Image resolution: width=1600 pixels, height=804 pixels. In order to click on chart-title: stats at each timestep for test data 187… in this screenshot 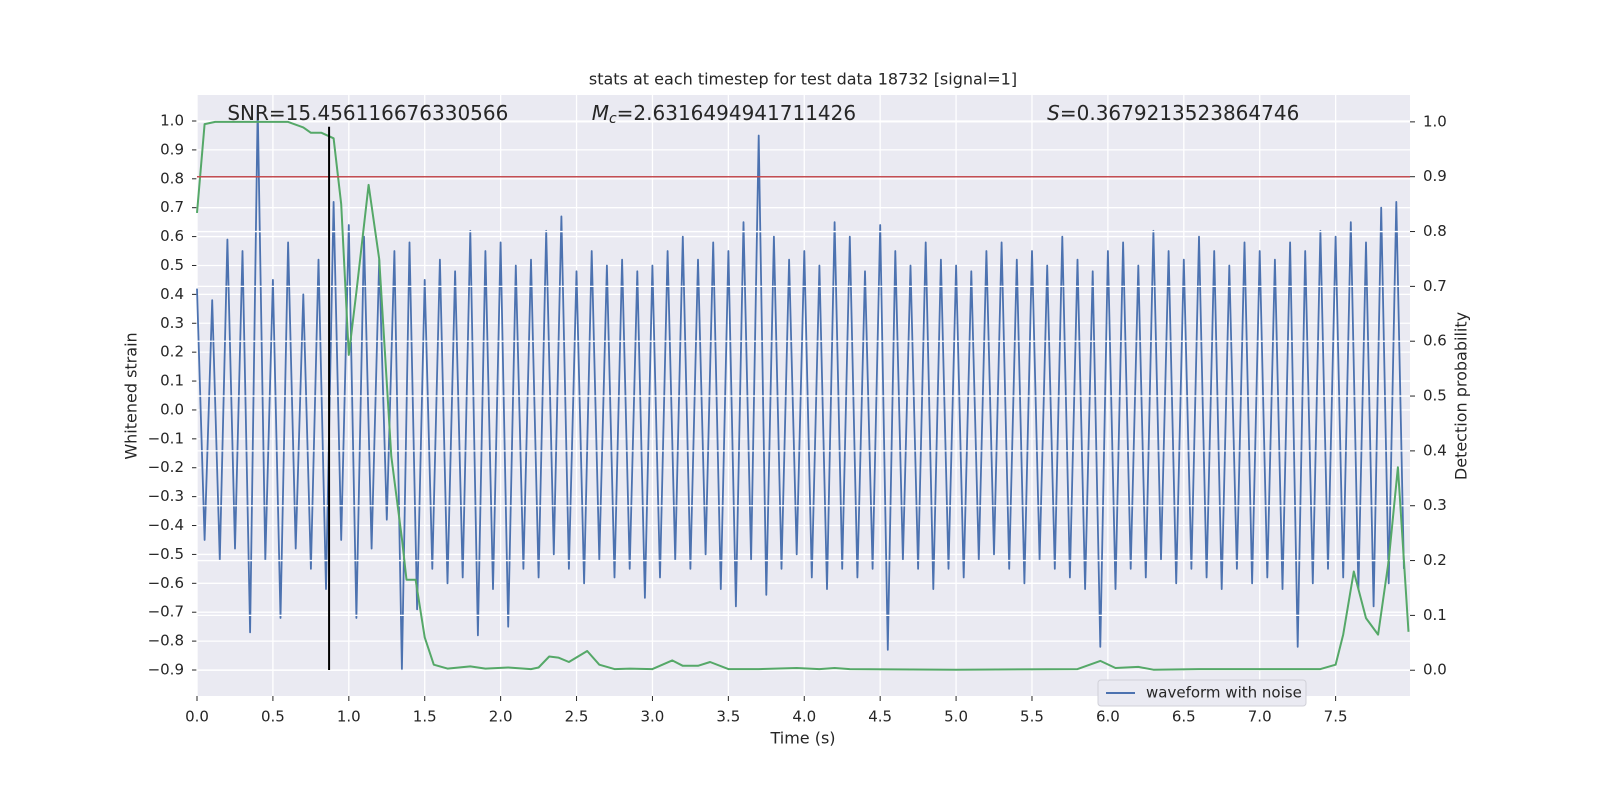, I will do `click(803, 79)`.